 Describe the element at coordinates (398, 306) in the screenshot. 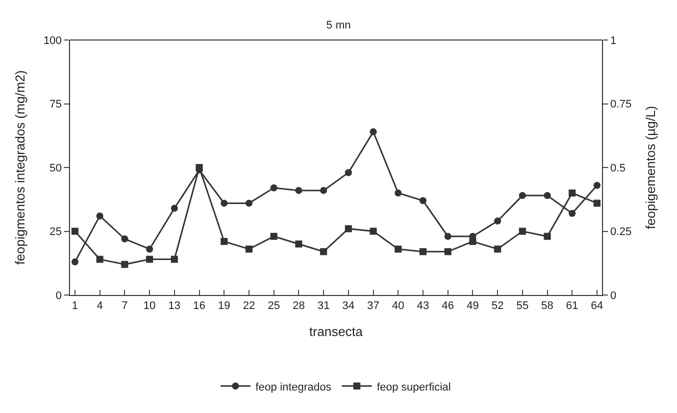

I see `x-tick-label: 40` at that location.